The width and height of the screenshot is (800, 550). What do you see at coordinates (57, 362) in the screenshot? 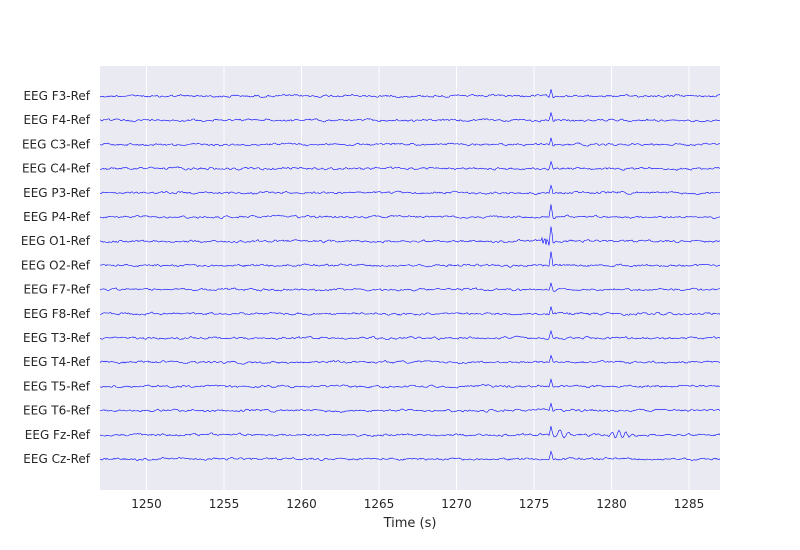
I see `channel-label: EEG T4-Ref` at bounding box center [57, 362].